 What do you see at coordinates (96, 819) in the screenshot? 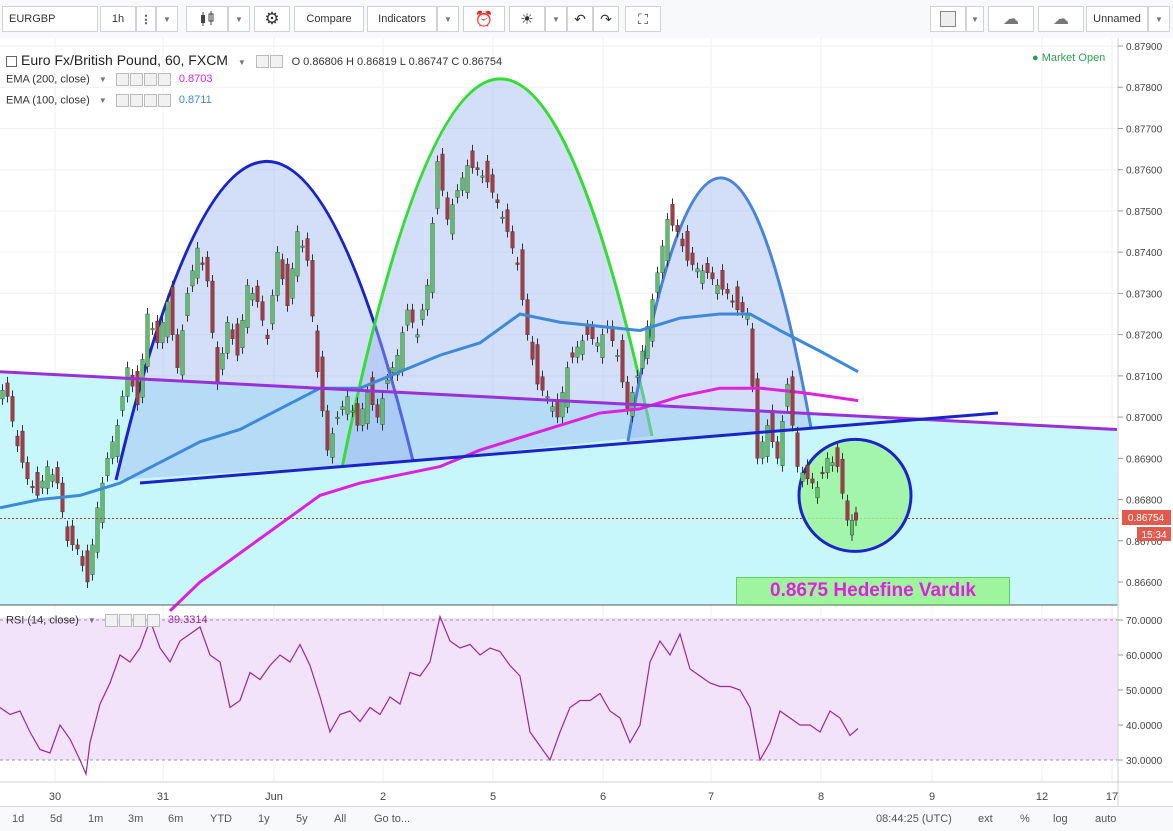
I see `range-button-1m: 1m` at bounding box center [96, 819].